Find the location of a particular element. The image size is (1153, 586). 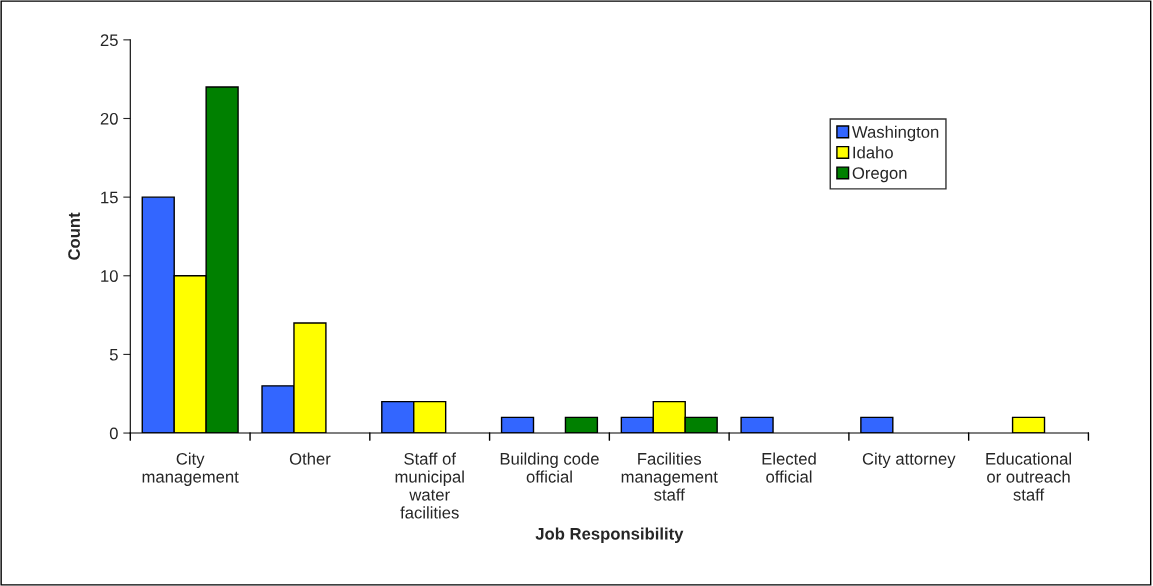

x-tick-label: Educational or outreach staff is located at coordinates (1028, 476).